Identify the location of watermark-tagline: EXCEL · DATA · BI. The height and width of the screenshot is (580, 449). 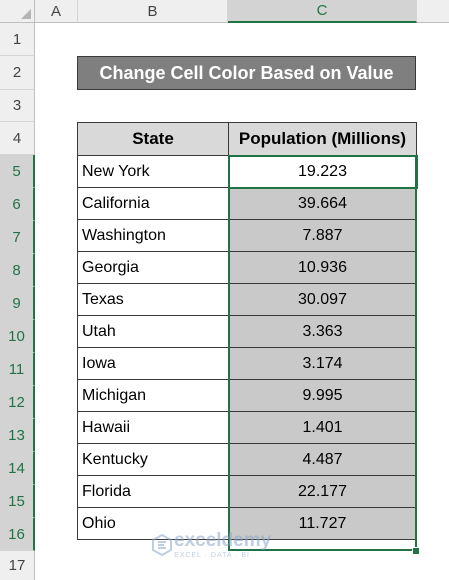
(212, 555).